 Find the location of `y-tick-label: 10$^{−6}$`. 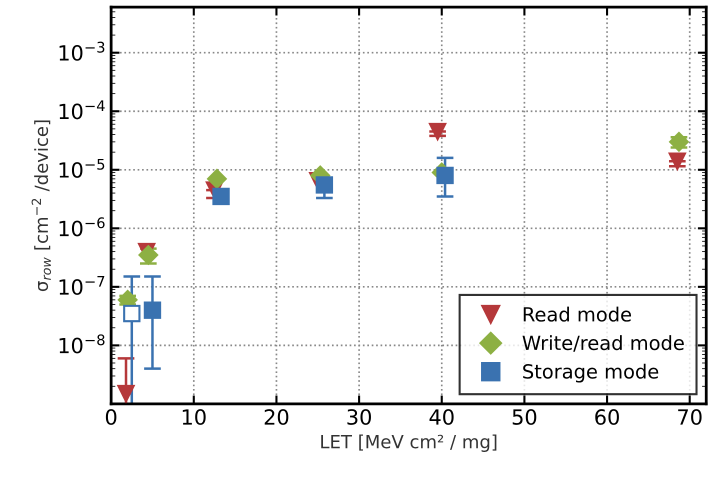

y-tick-label: 10$^{−6}$ is located at coordinates (82, 226).